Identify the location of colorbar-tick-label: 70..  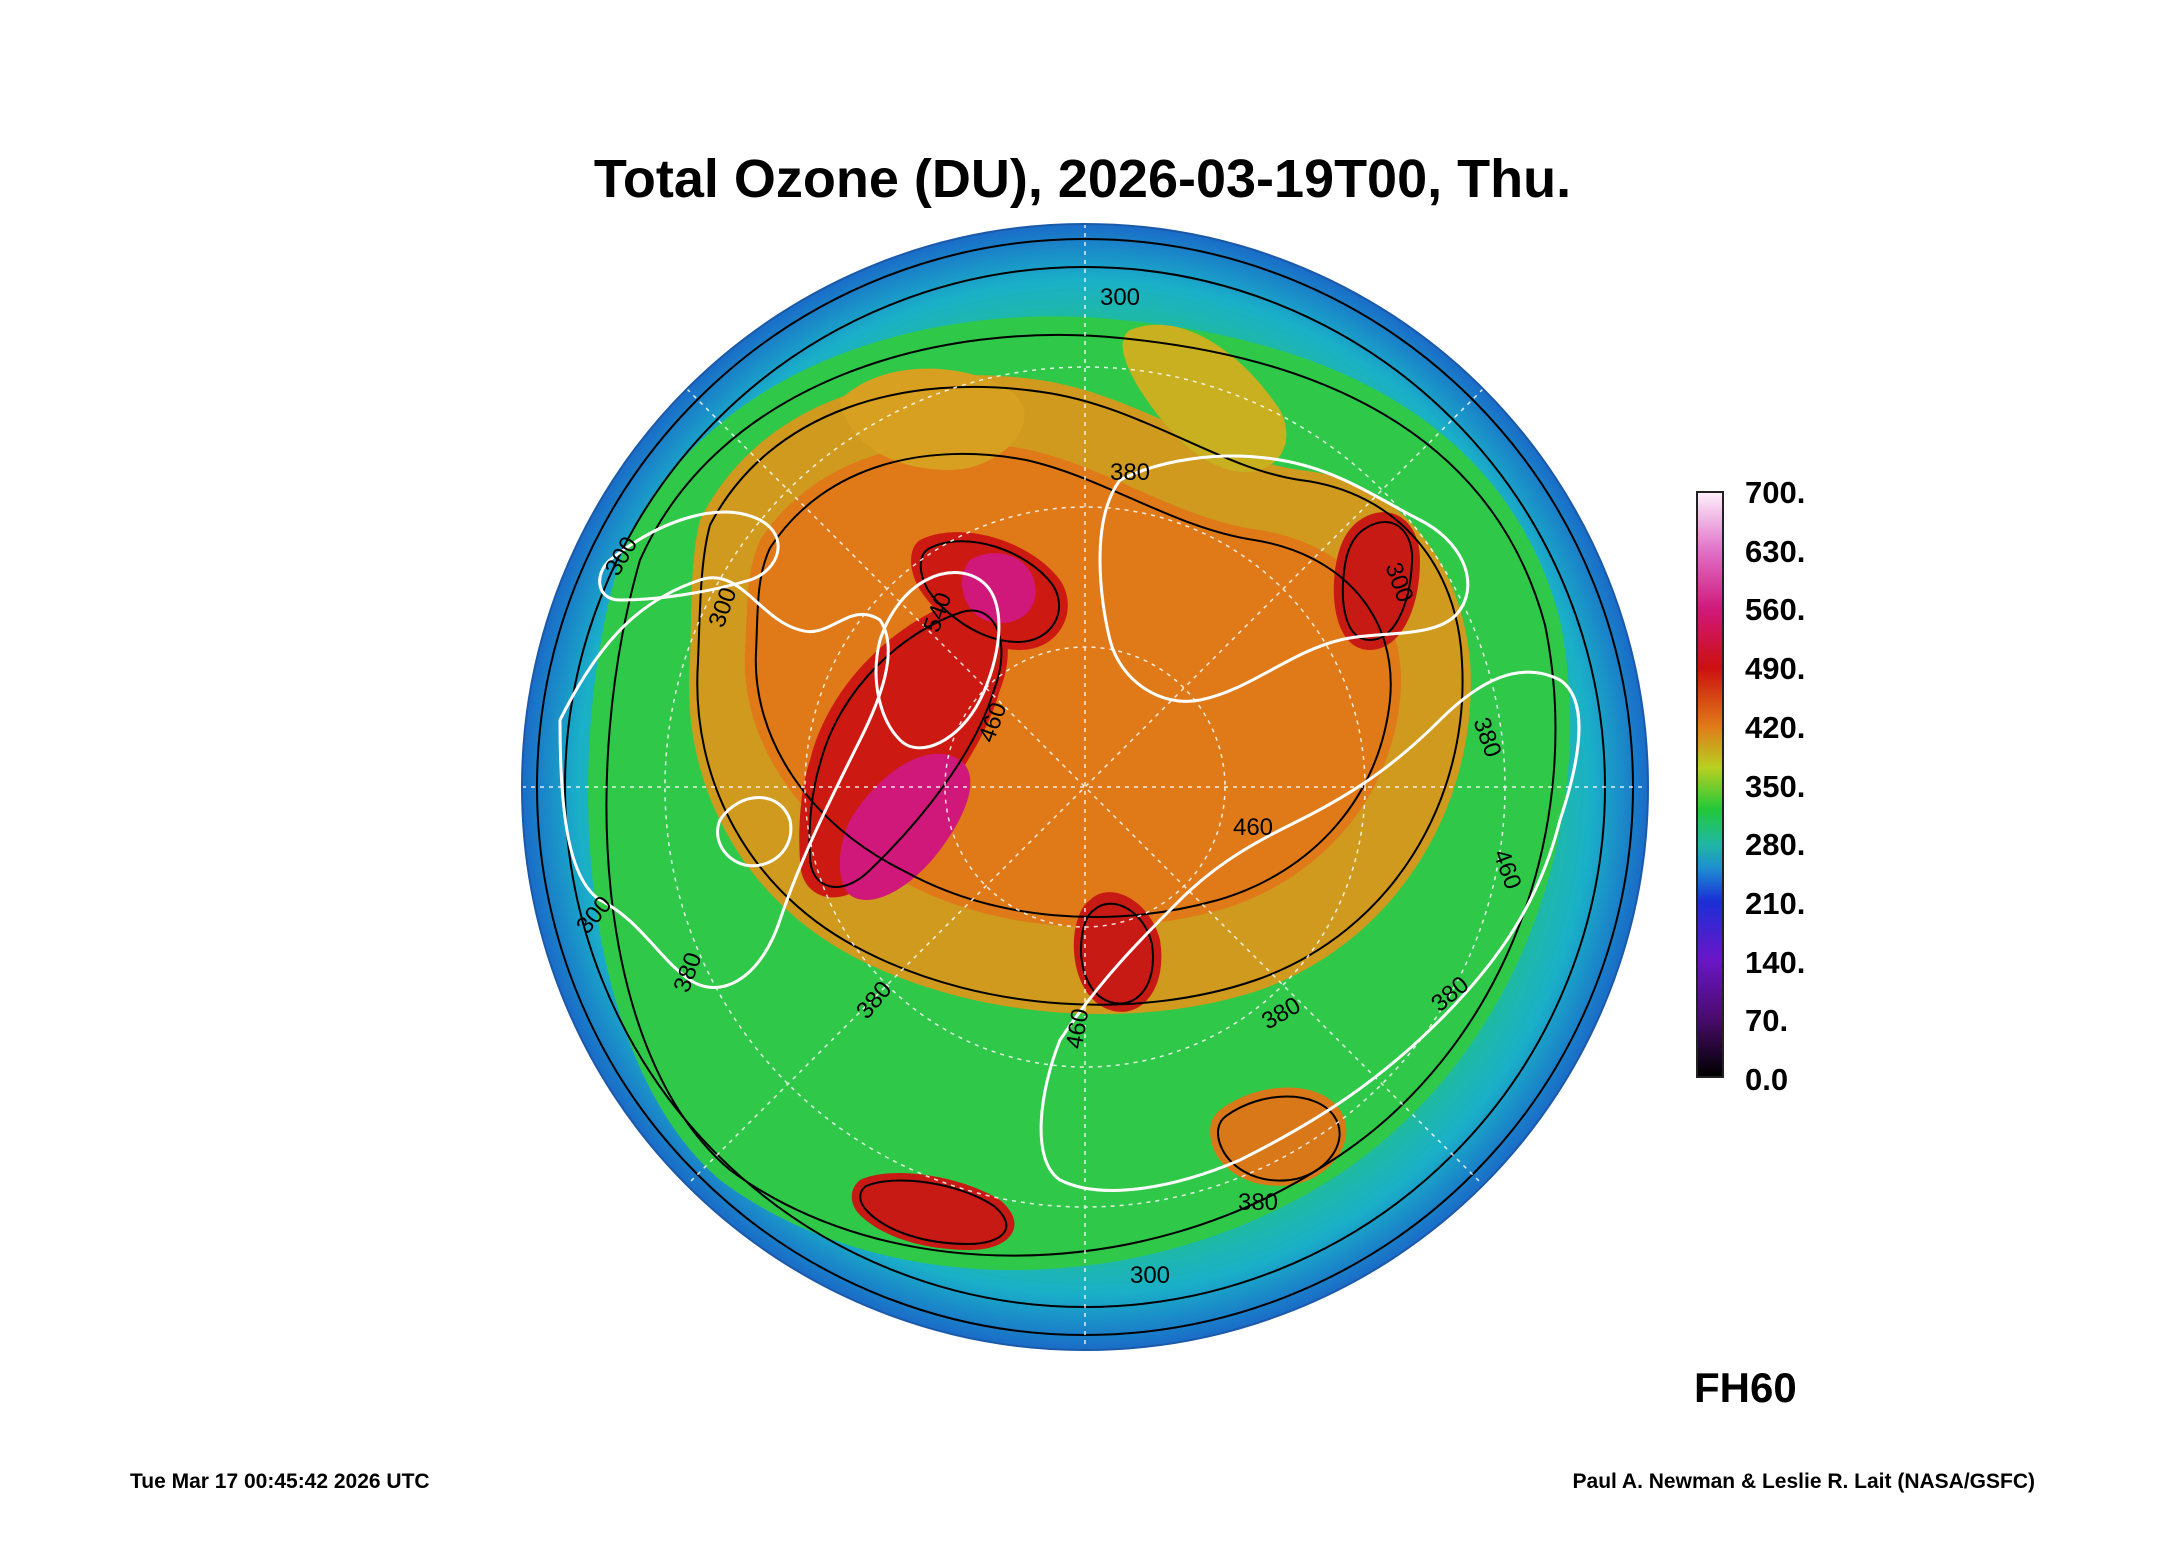
(1767, 1021).